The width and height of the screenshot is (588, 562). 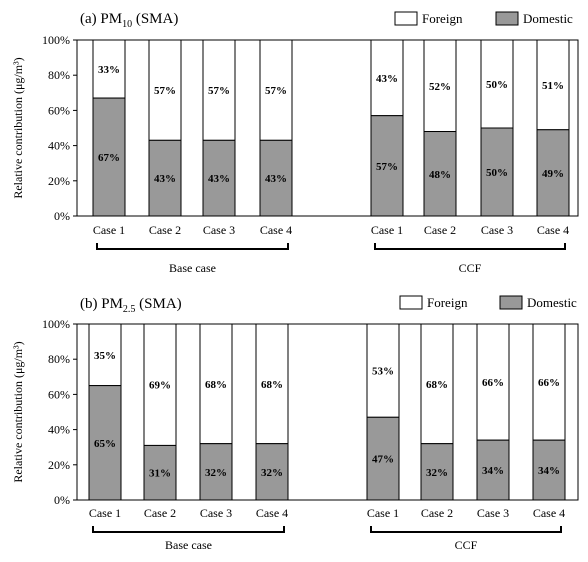 I want to click on data-label-domestic: 49%, so click(x=553, y=174).